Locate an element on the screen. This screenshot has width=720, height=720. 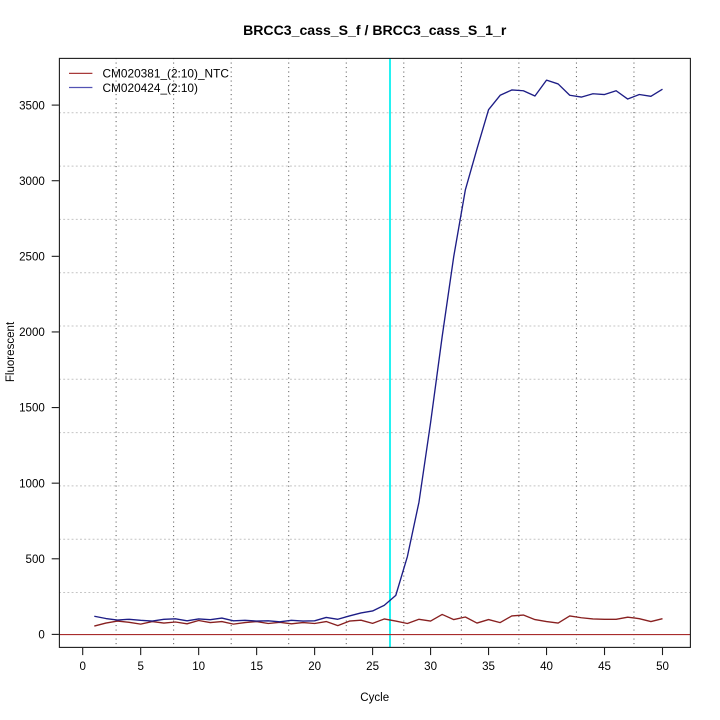
svg-text:BRCC3_cass_S_f / BRCC3_cass_S_: BRCC3_cass_S_f / BRCC3_cass_S_1_r is located at coordinates (375, 30).